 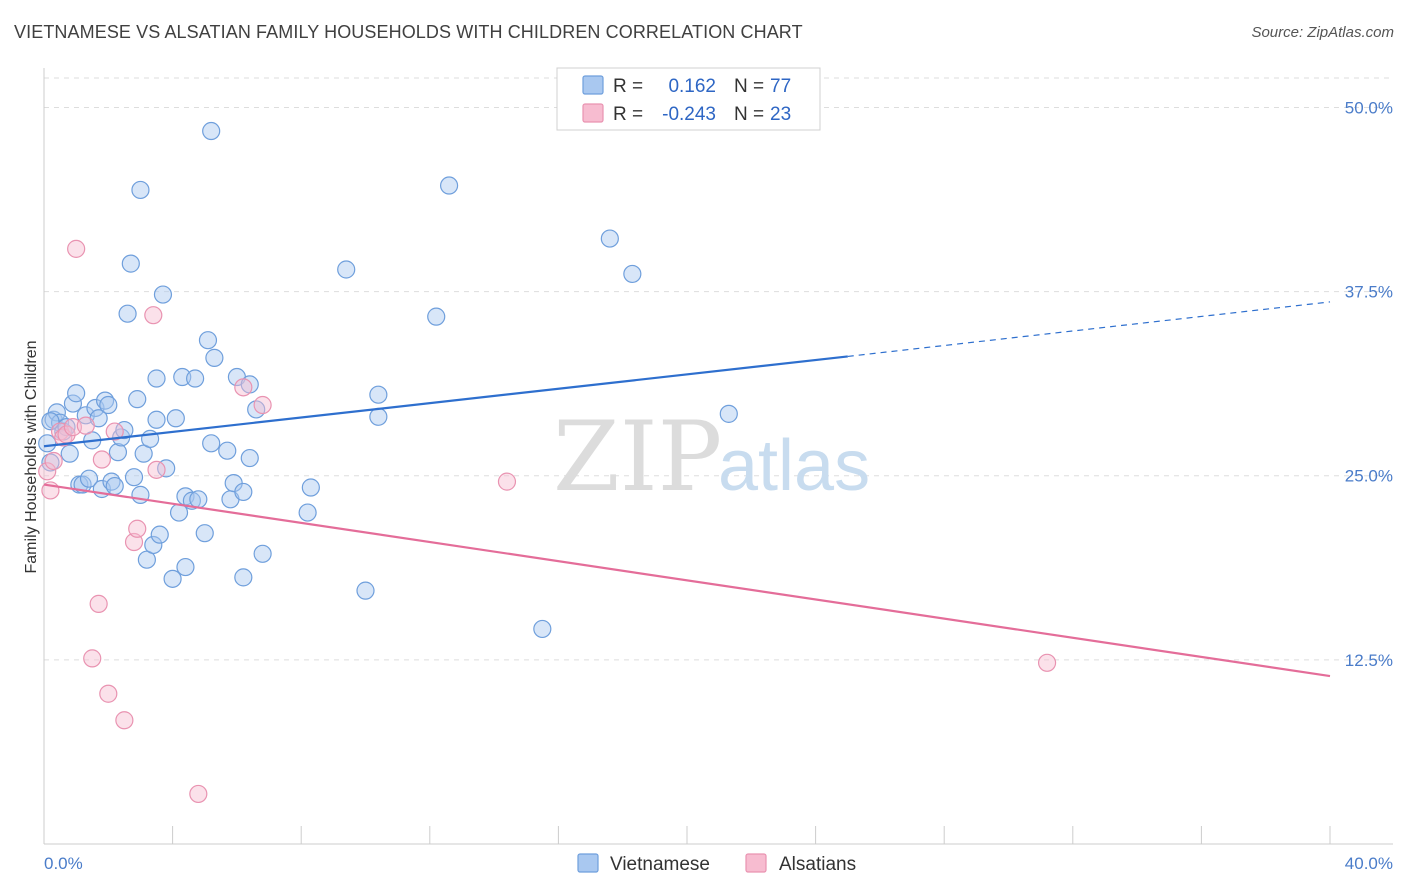 What do you see at coordinates (1322, 32) in the screenshot?
I see `chart-source: Source: ZipAtlas.com` at bounding box center [1322, 32].